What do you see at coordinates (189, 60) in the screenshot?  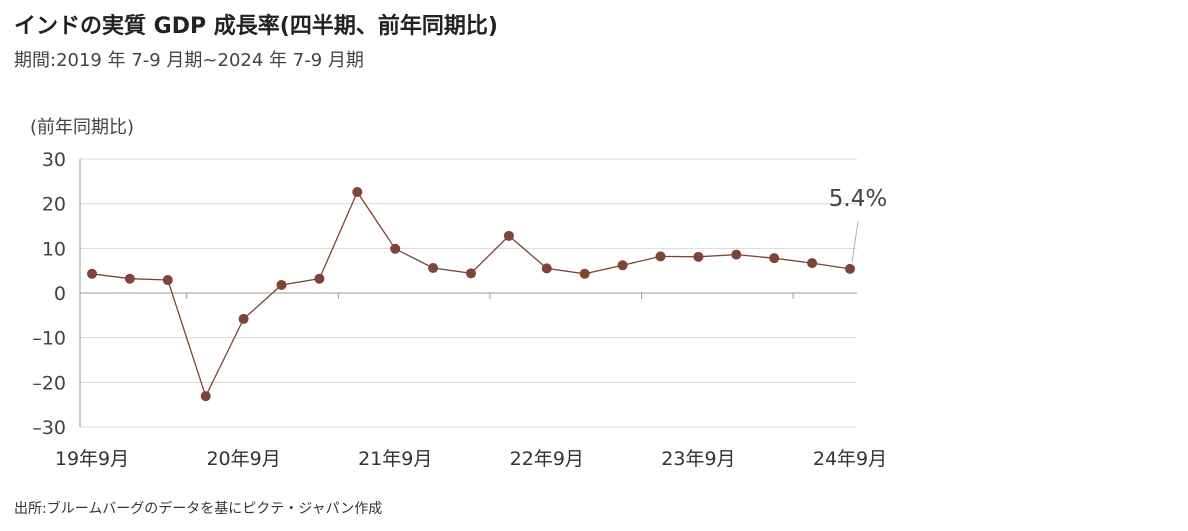 I see `chart-subtitle: 期間:2019 年 7-9 月期~2024 年 7-9 月期` at bounding box center [189, 60].